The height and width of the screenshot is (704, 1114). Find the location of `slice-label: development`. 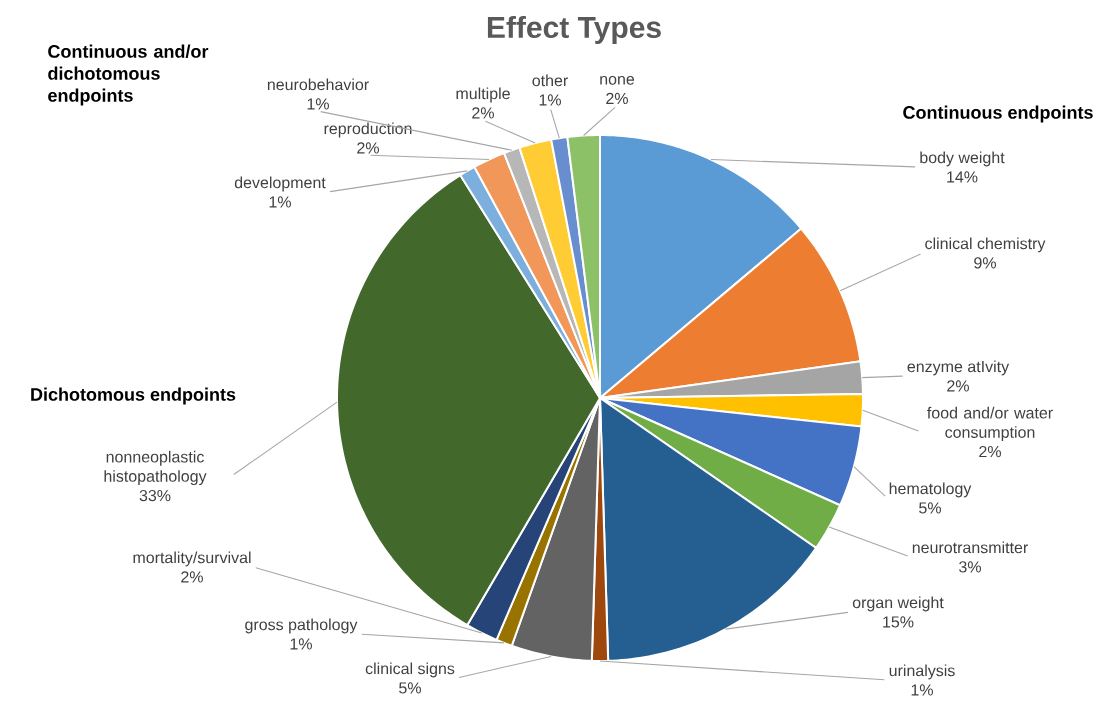

slice-label: development is located at coordinates (280, 184).